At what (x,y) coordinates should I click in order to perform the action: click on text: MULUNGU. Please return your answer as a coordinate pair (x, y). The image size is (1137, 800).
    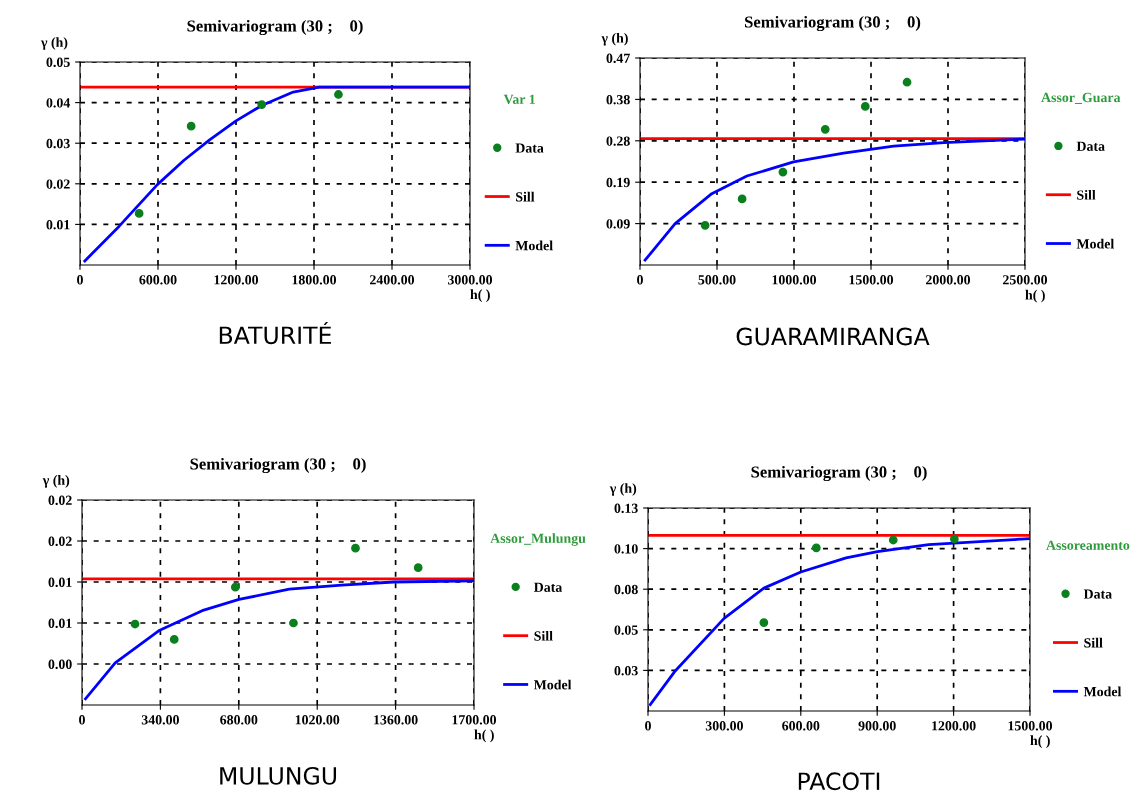
    Looking at the image, I should click on (278, 775).